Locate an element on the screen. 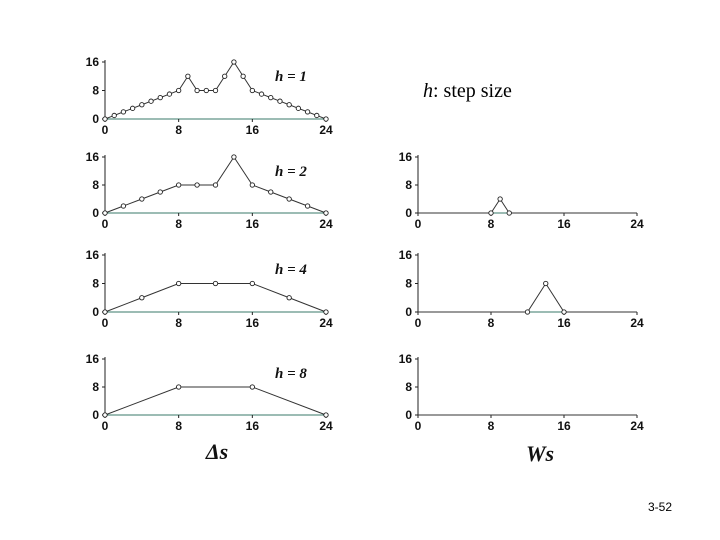 The width and height of the screenshot is (720, 540). chart-panel-left-3: 0 8 16 0 8 16 24 h = 8 is located at coordinates (209, 392).